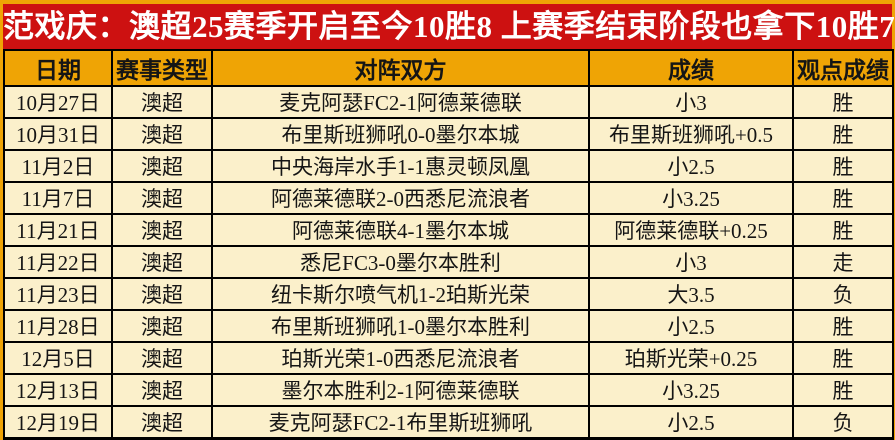  What do you see at coordinates (400, 198) in the screenshot?
I see `cell-match: 阿德莱德联2-0西悉尼流浪者` at bounding box center [400, 198].